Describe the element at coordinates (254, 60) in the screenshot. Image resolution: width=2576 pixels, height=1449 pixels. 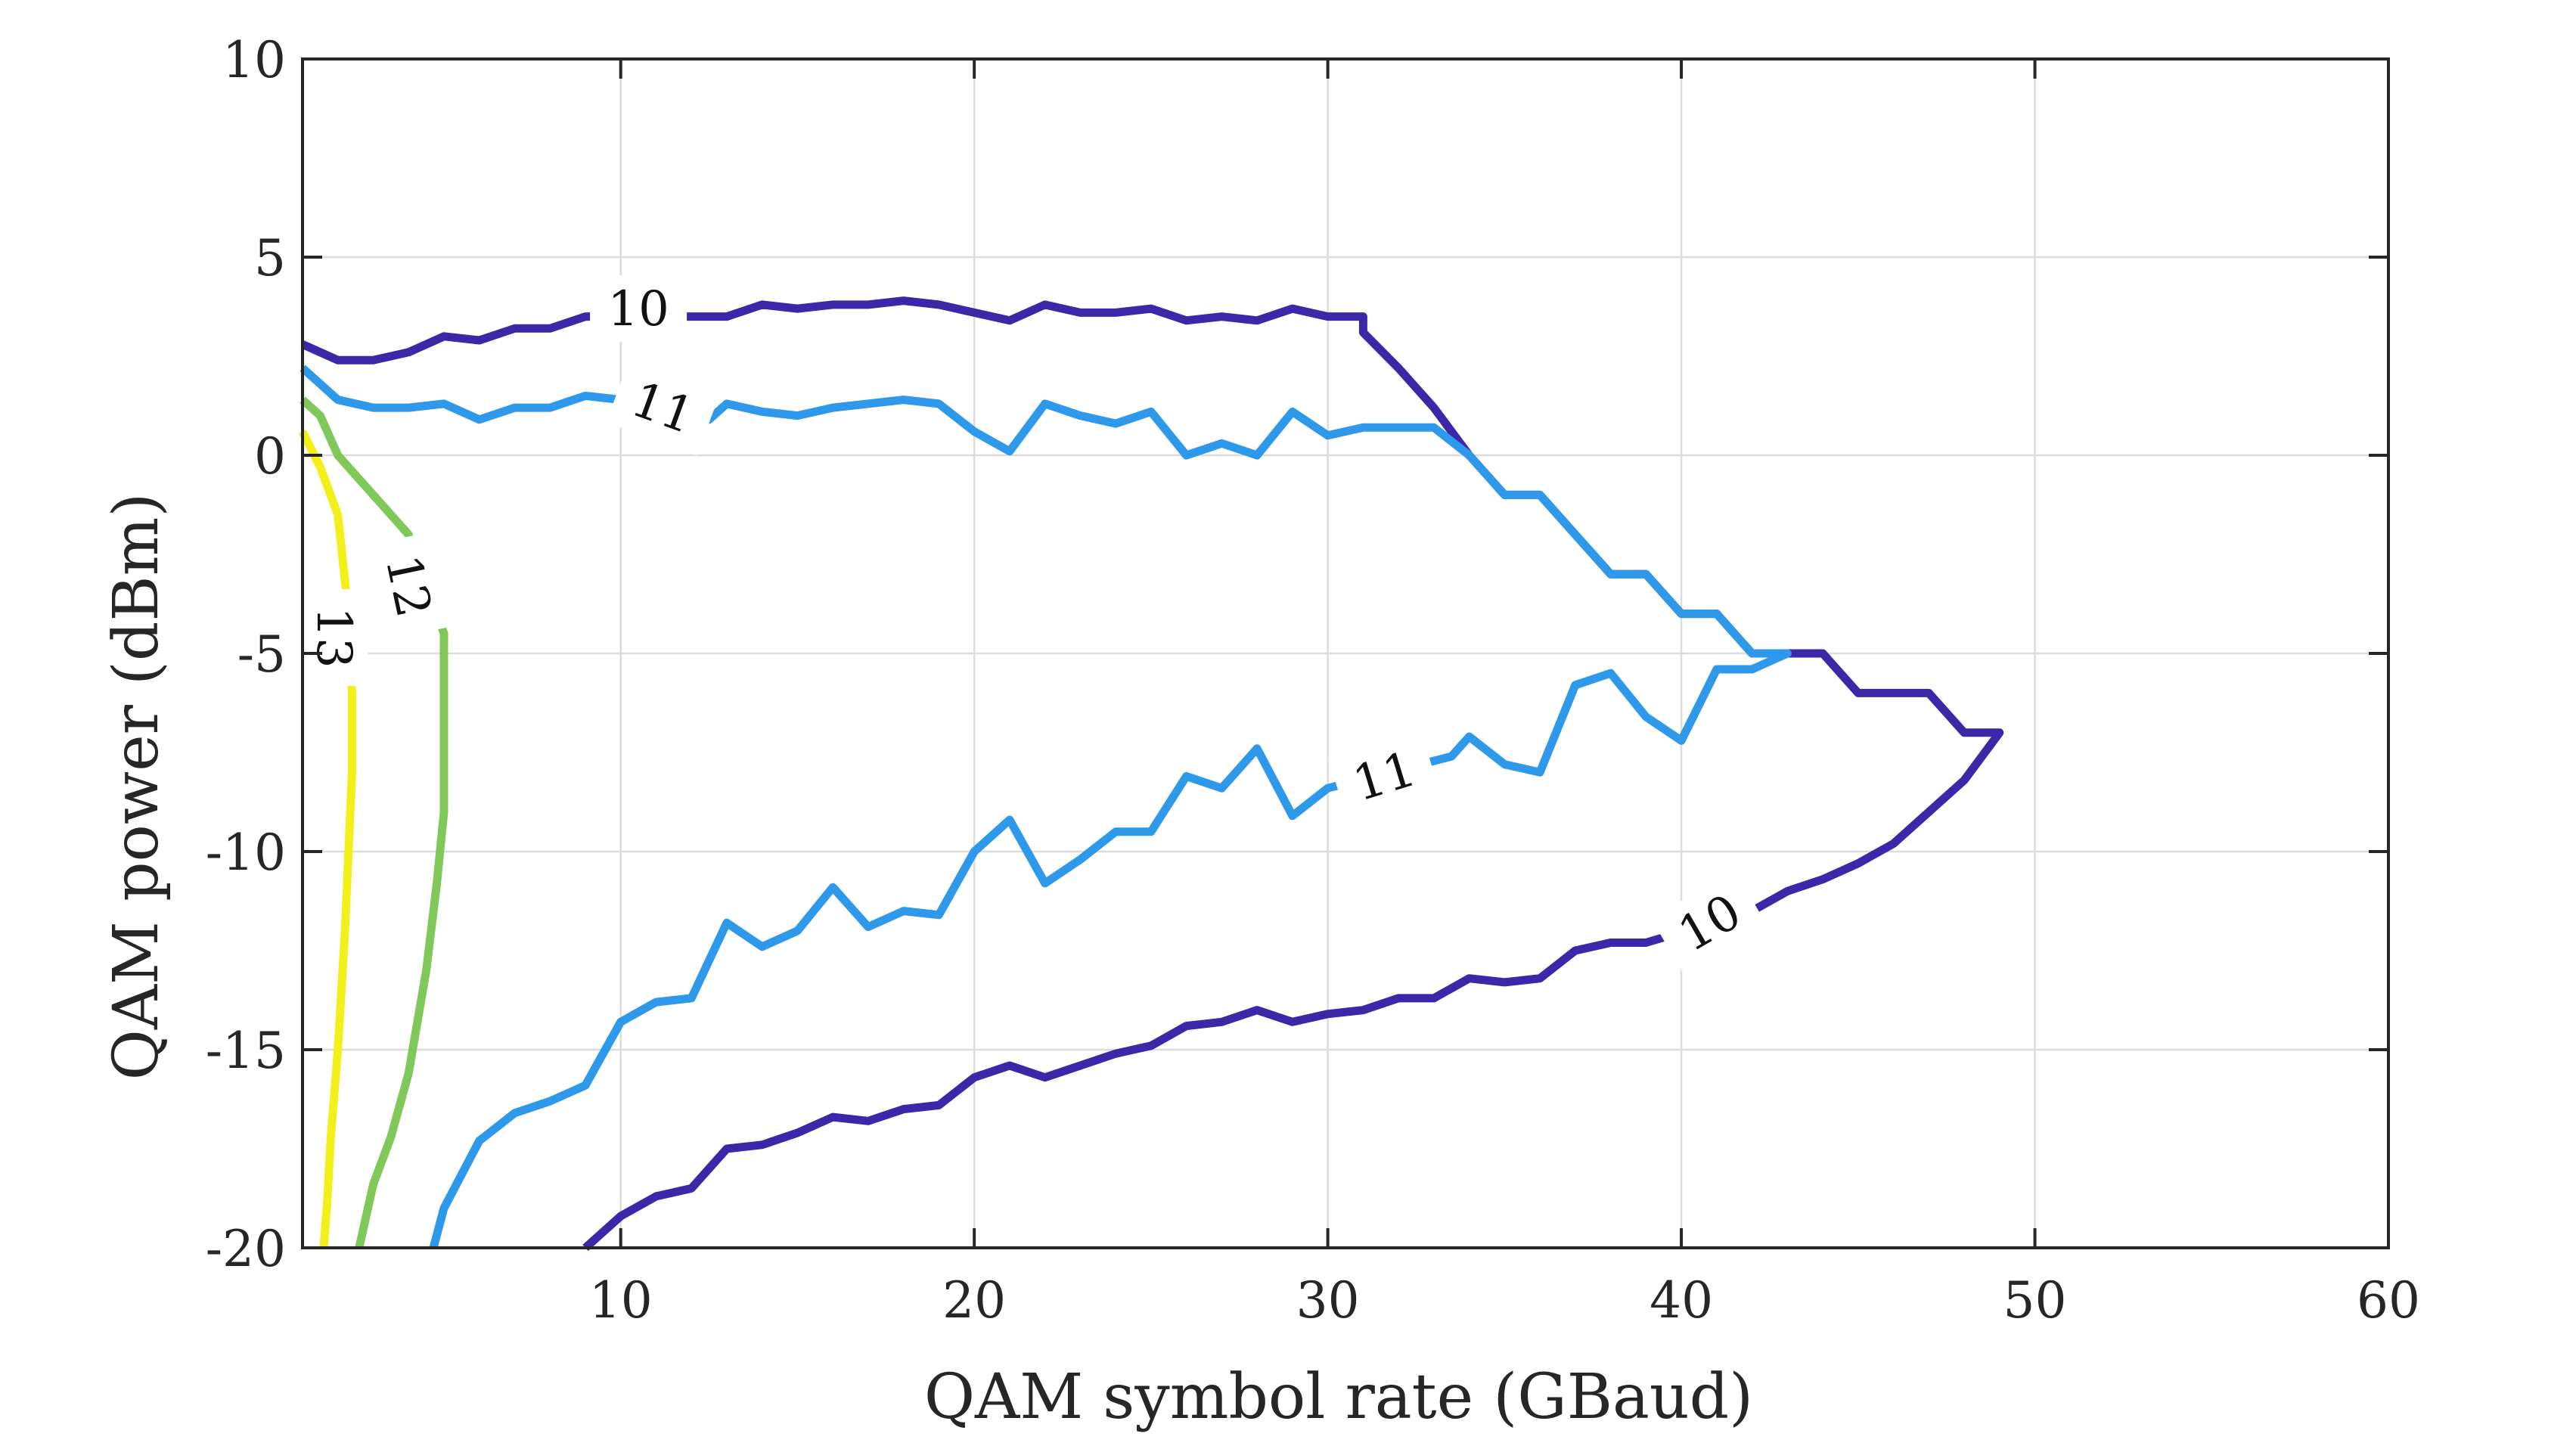
I see `y-tick-label: 10` at that location.